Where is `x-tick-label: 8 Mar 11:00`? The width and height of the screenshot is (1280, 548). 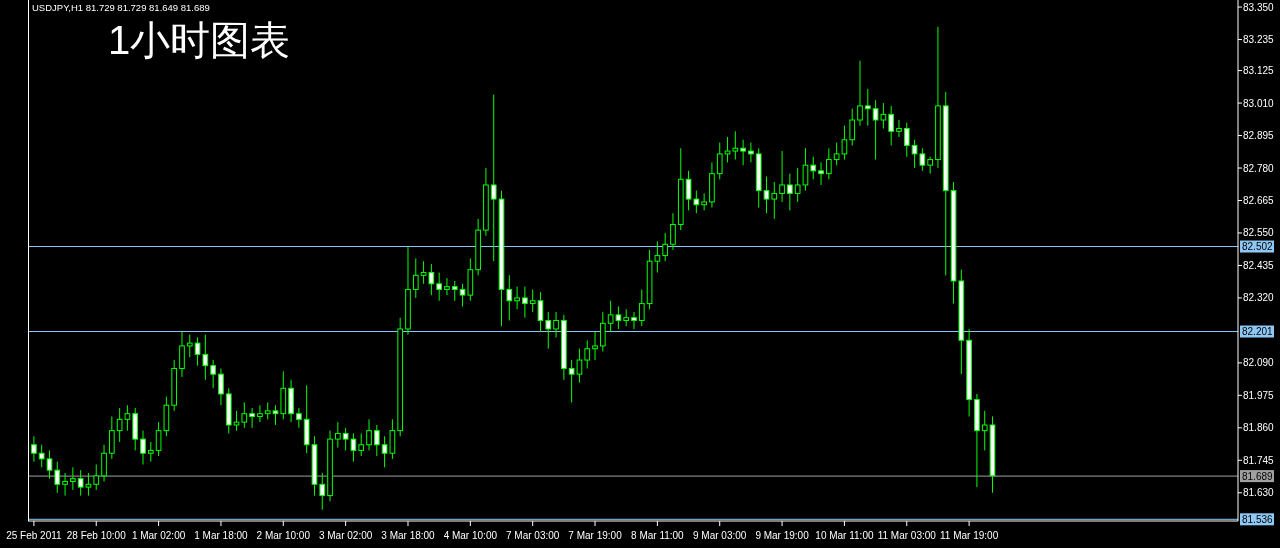 x-tick-label: 8 Mar 11:00 is located at coordinates (658, 535).